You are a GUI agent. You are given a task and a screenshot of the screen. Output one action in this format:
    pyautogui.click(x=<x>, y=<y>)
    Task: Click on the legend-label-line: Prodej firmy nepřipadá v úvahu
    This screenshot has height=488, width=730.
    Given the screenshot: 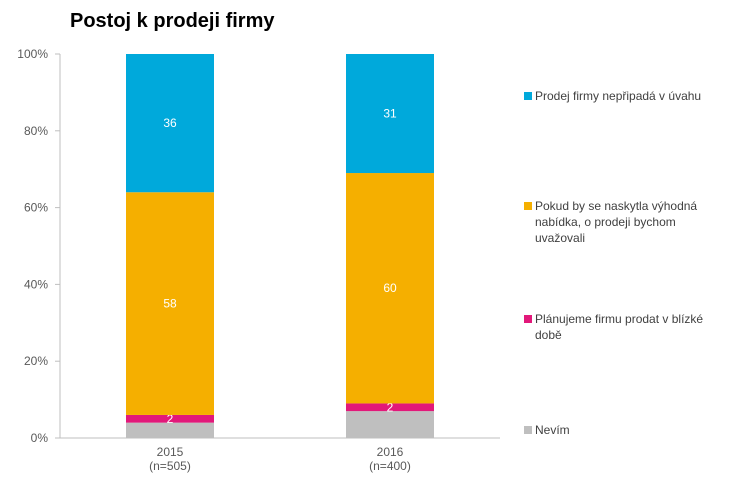 What is the action you would take?
    pyautogui.click(x=618, y=96)
    